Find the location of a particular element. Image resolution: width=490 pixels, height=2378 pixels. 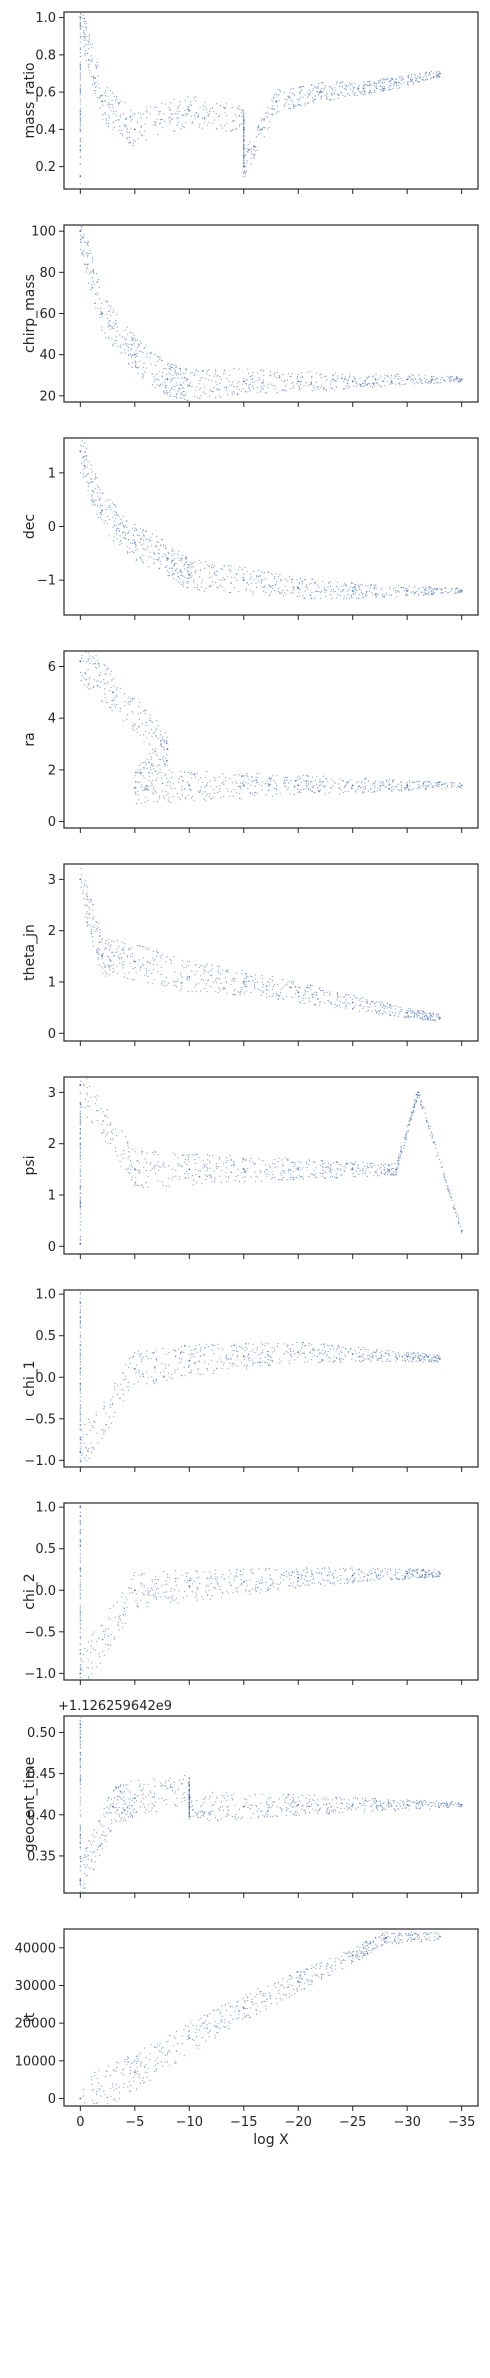

y-tick-label: 20 is located at coordinates (47, 396).